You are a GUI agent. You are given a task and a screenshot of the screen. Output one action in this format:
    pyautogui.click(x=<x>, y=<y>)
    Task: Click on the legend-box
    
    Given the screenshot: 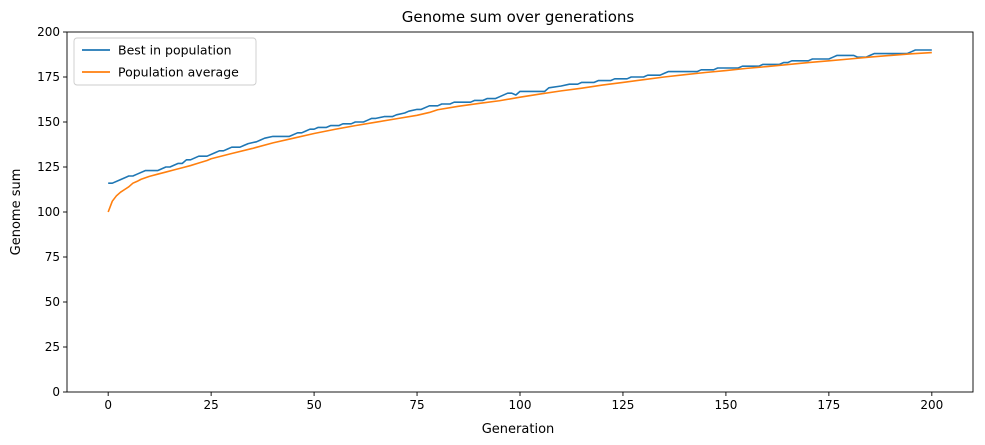 What is the action you would take?
    pyautogui.click(x=165, y=61)
    